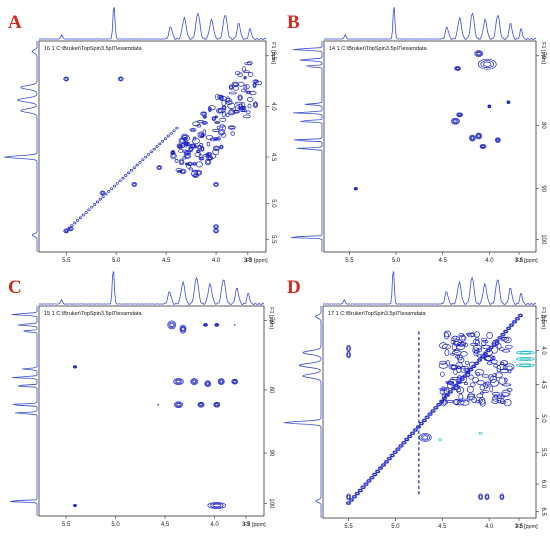 The width and height of the screenshot is (550, 537). I want to click on f2-tick-label: 5.5, so click(349, 261).